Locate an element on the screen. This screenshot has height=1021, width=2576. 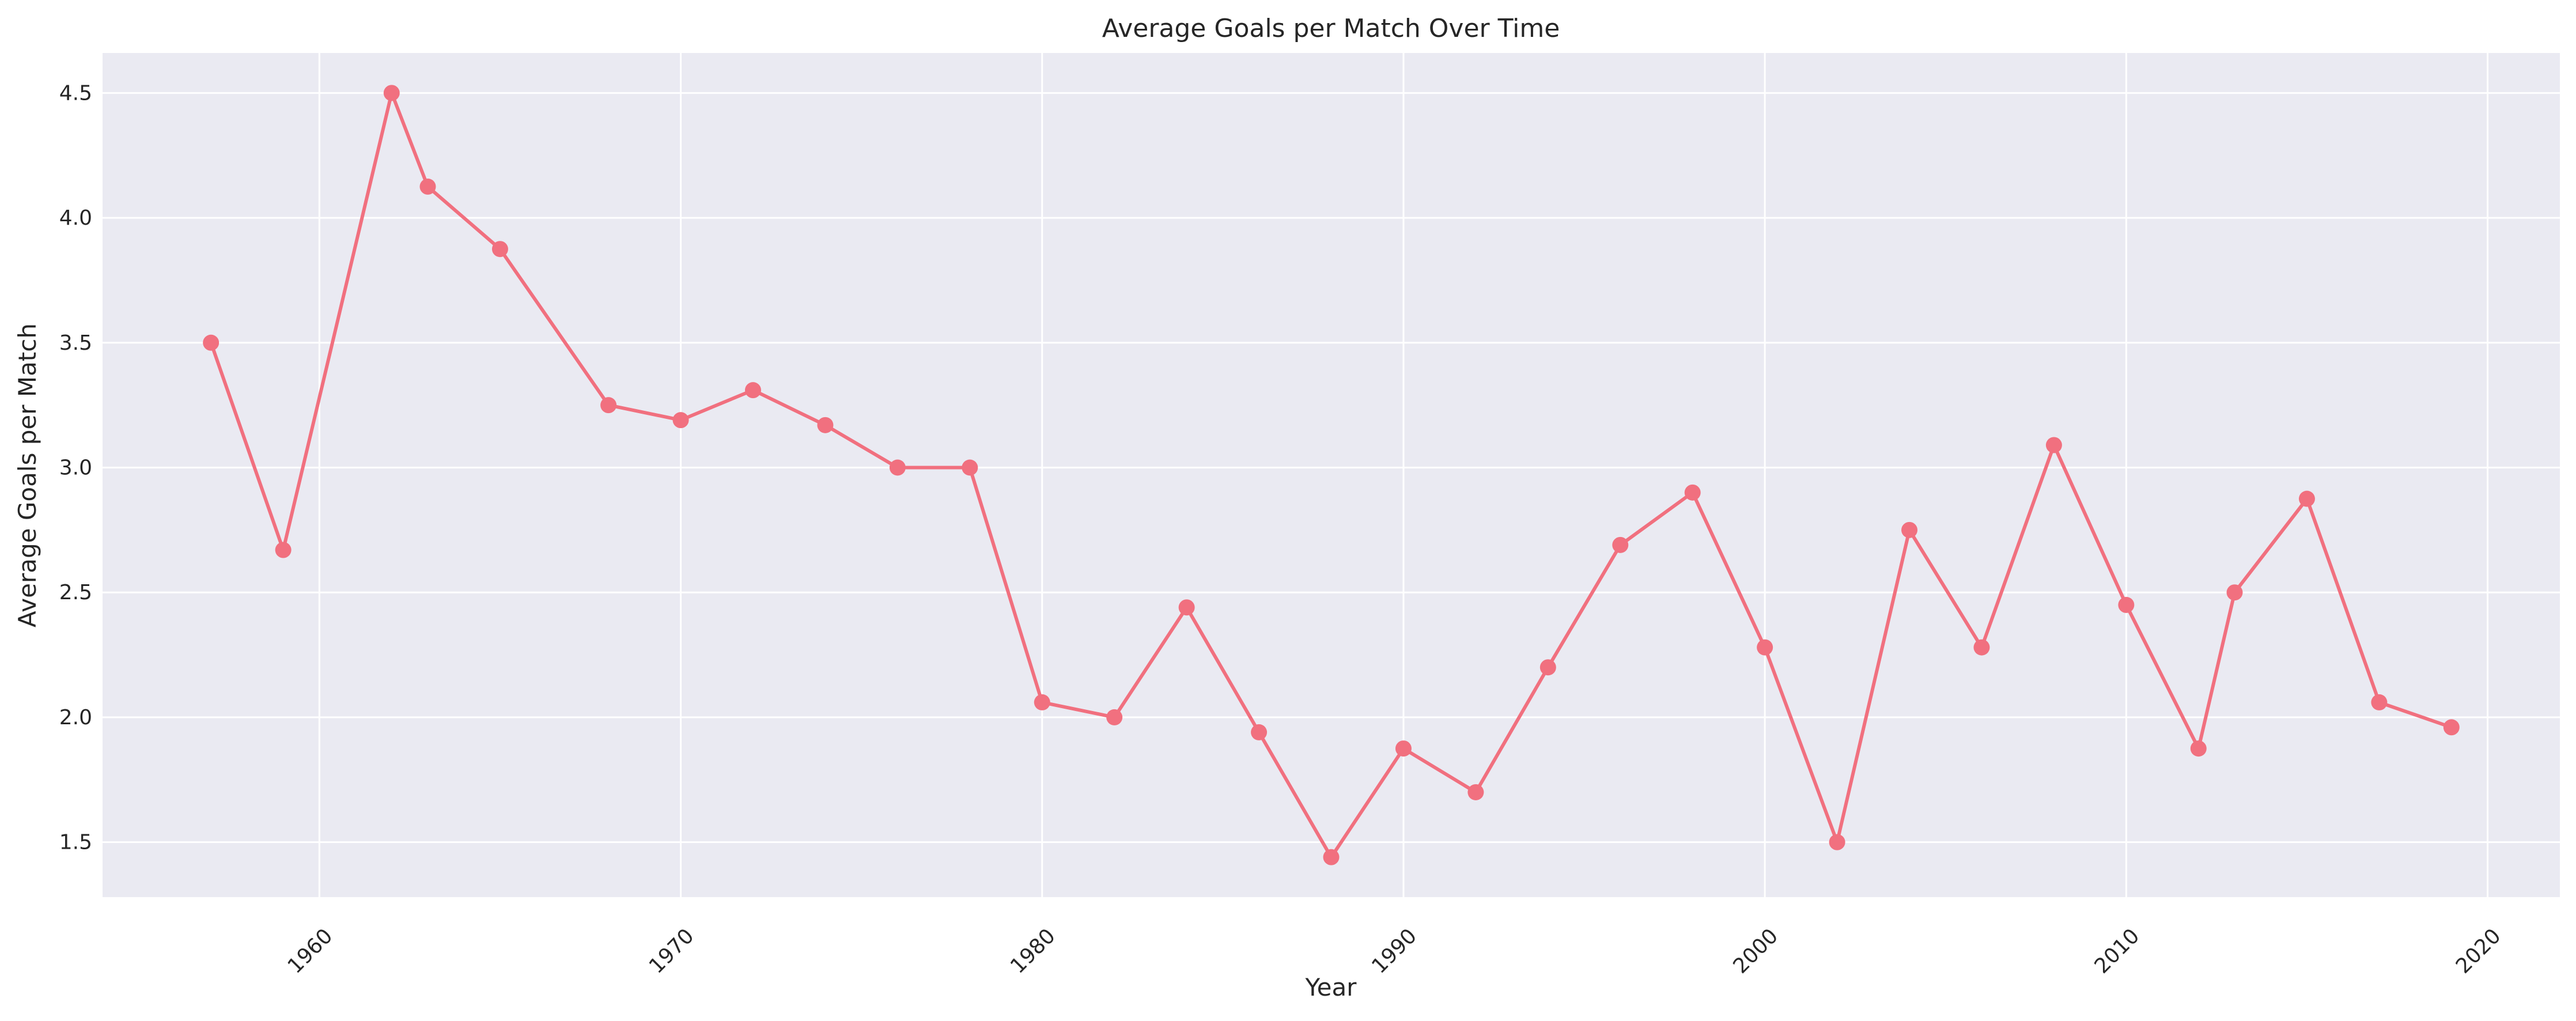
y-tick-label: 1.5 is located at coordinates (75, 842).